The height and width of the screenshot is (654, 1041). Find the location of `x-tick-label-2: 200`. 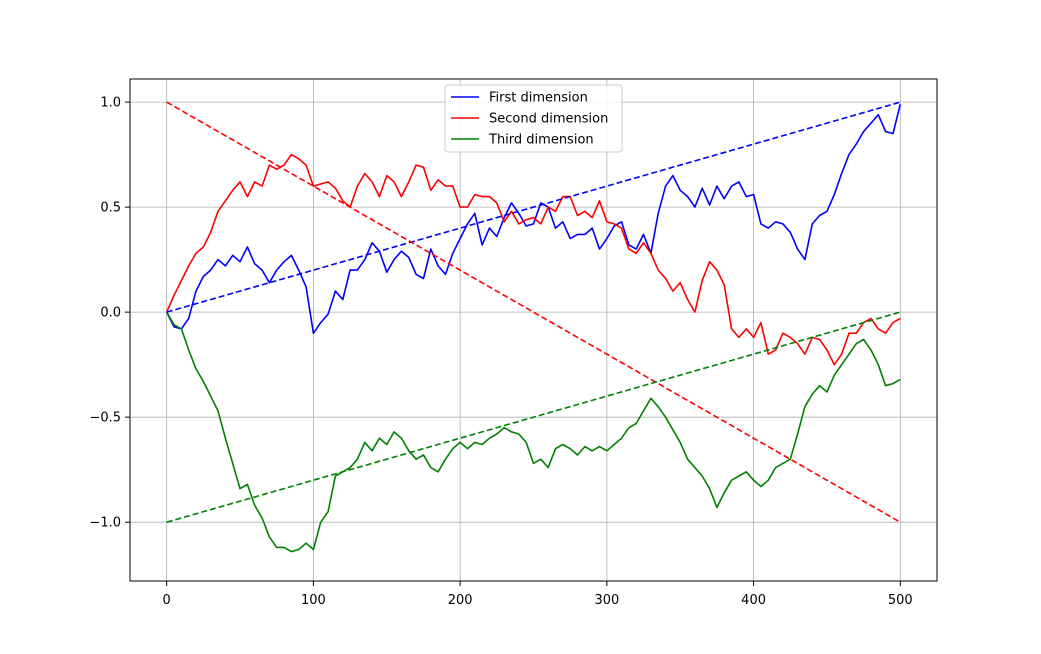

x-tick-label-2: 200 is located at coordinates (460, 600).